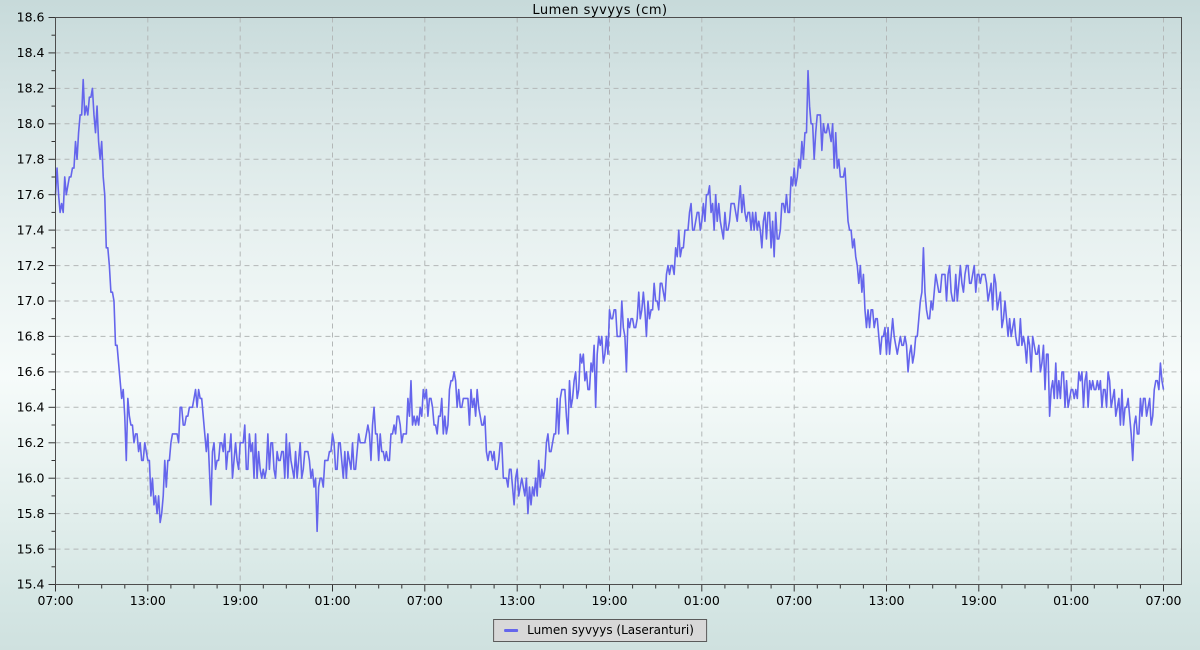 The height and width of the screenshot is (650, 1200). What do you see at coordinates (31, 300) in the screenshot?
I see `y-tick-label: 17.0` at bounding box center [31, 300].